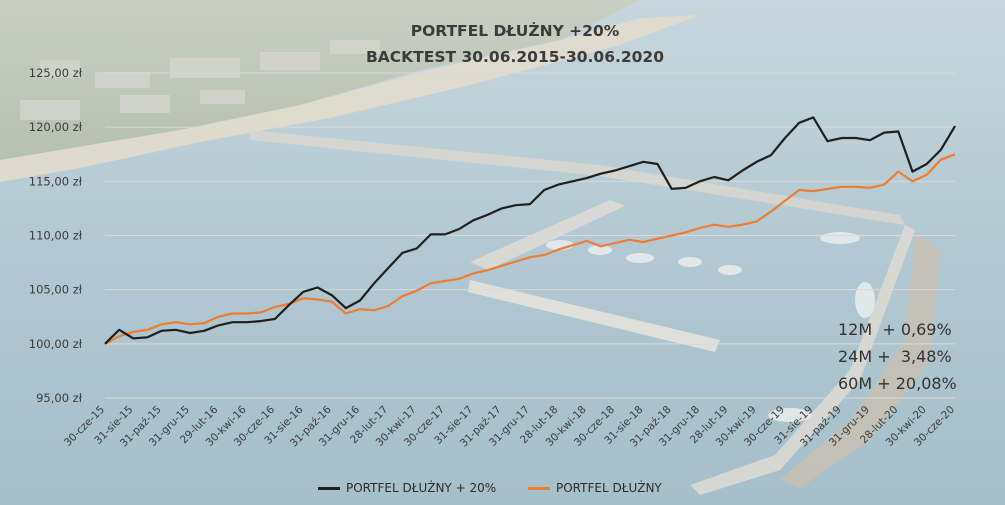  I want to click on return-24m-annotation: 24M + 3,48%, so click(895, 356).